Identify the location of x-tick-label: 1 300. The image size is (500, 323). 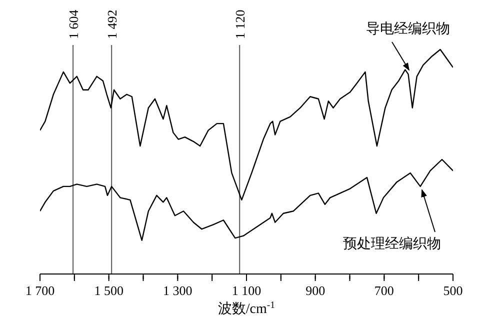
(177, 290).